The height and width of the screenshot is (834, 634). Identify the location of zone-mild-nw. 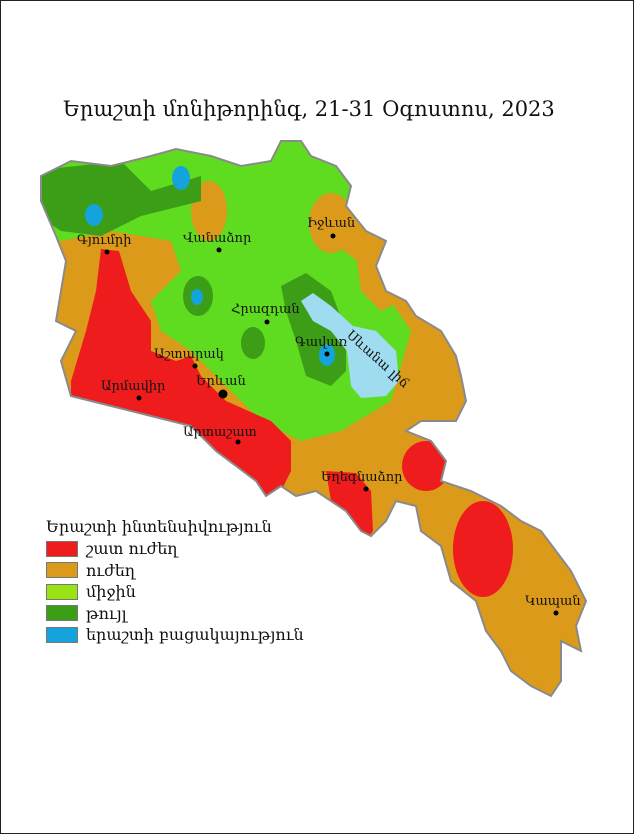
(121, 198).